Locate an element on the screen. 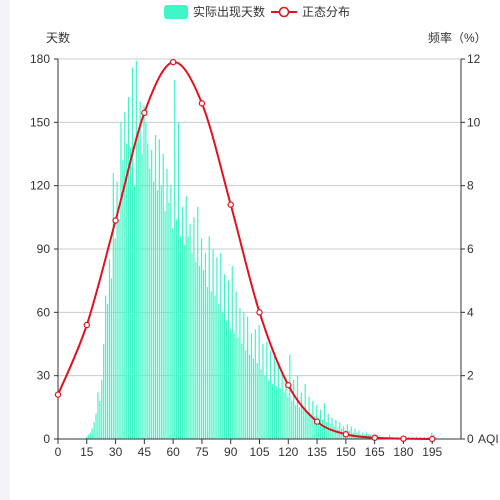 The width and height of the screenshot is (500, 500). x-tick-label: 75 is located at coordinates (202, 452).